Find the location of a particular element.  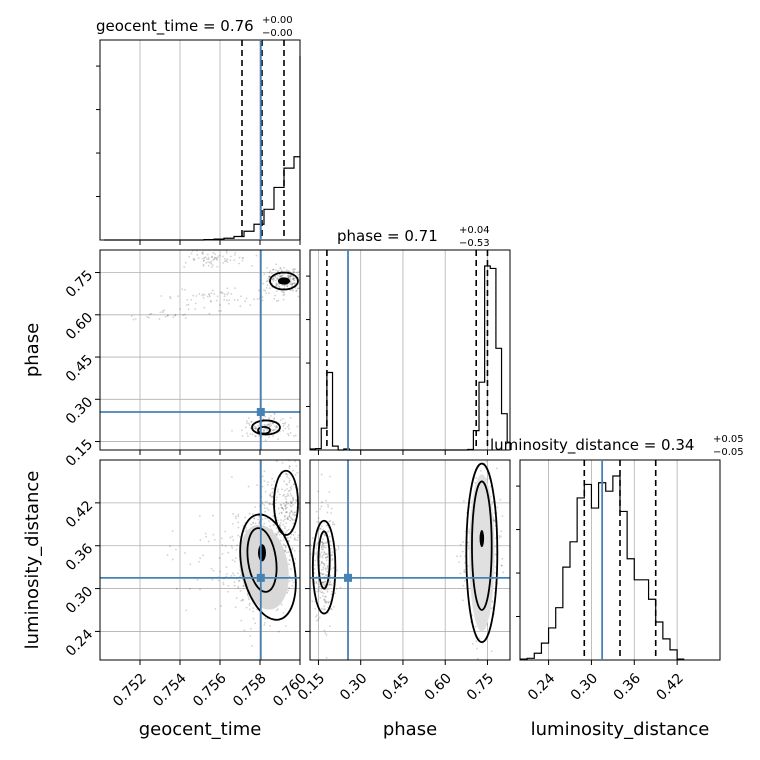

truth-marker is located at coordinates (260, 577).